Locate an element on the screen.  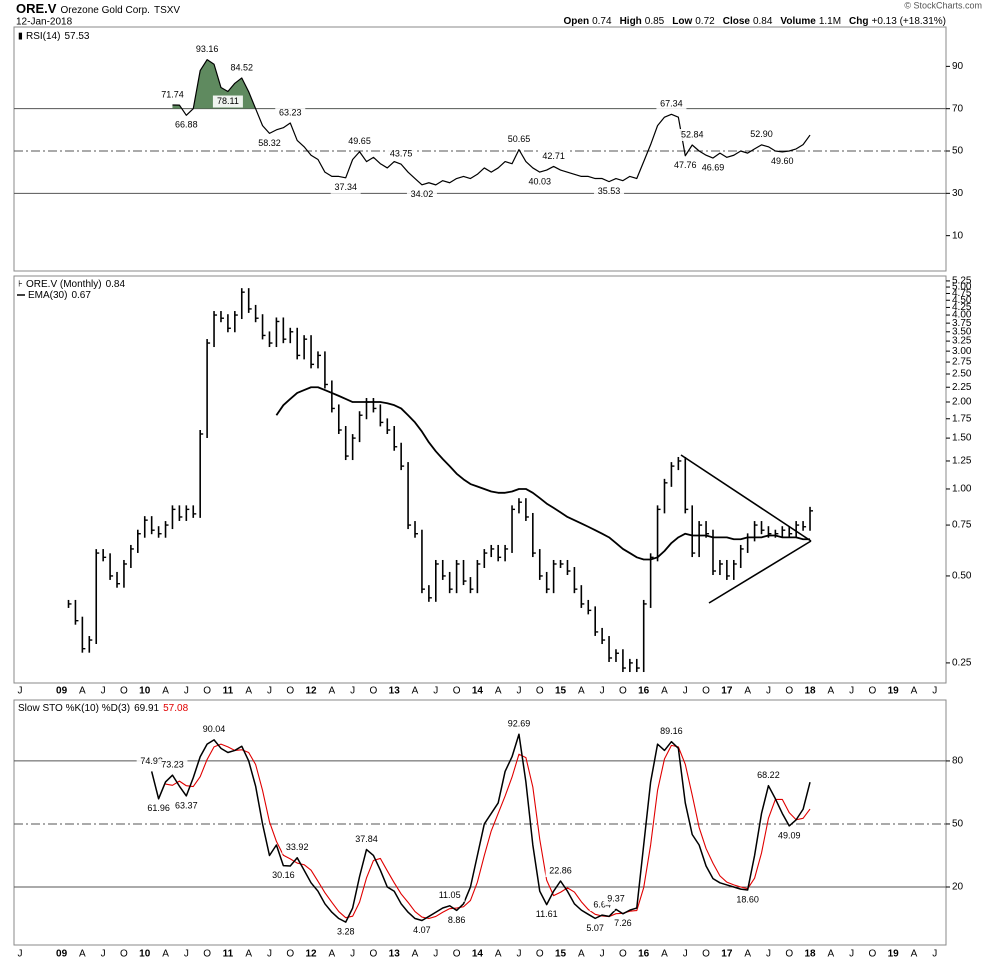
legend: RSI(14) 57.53 is located at coordinates (58, 36).